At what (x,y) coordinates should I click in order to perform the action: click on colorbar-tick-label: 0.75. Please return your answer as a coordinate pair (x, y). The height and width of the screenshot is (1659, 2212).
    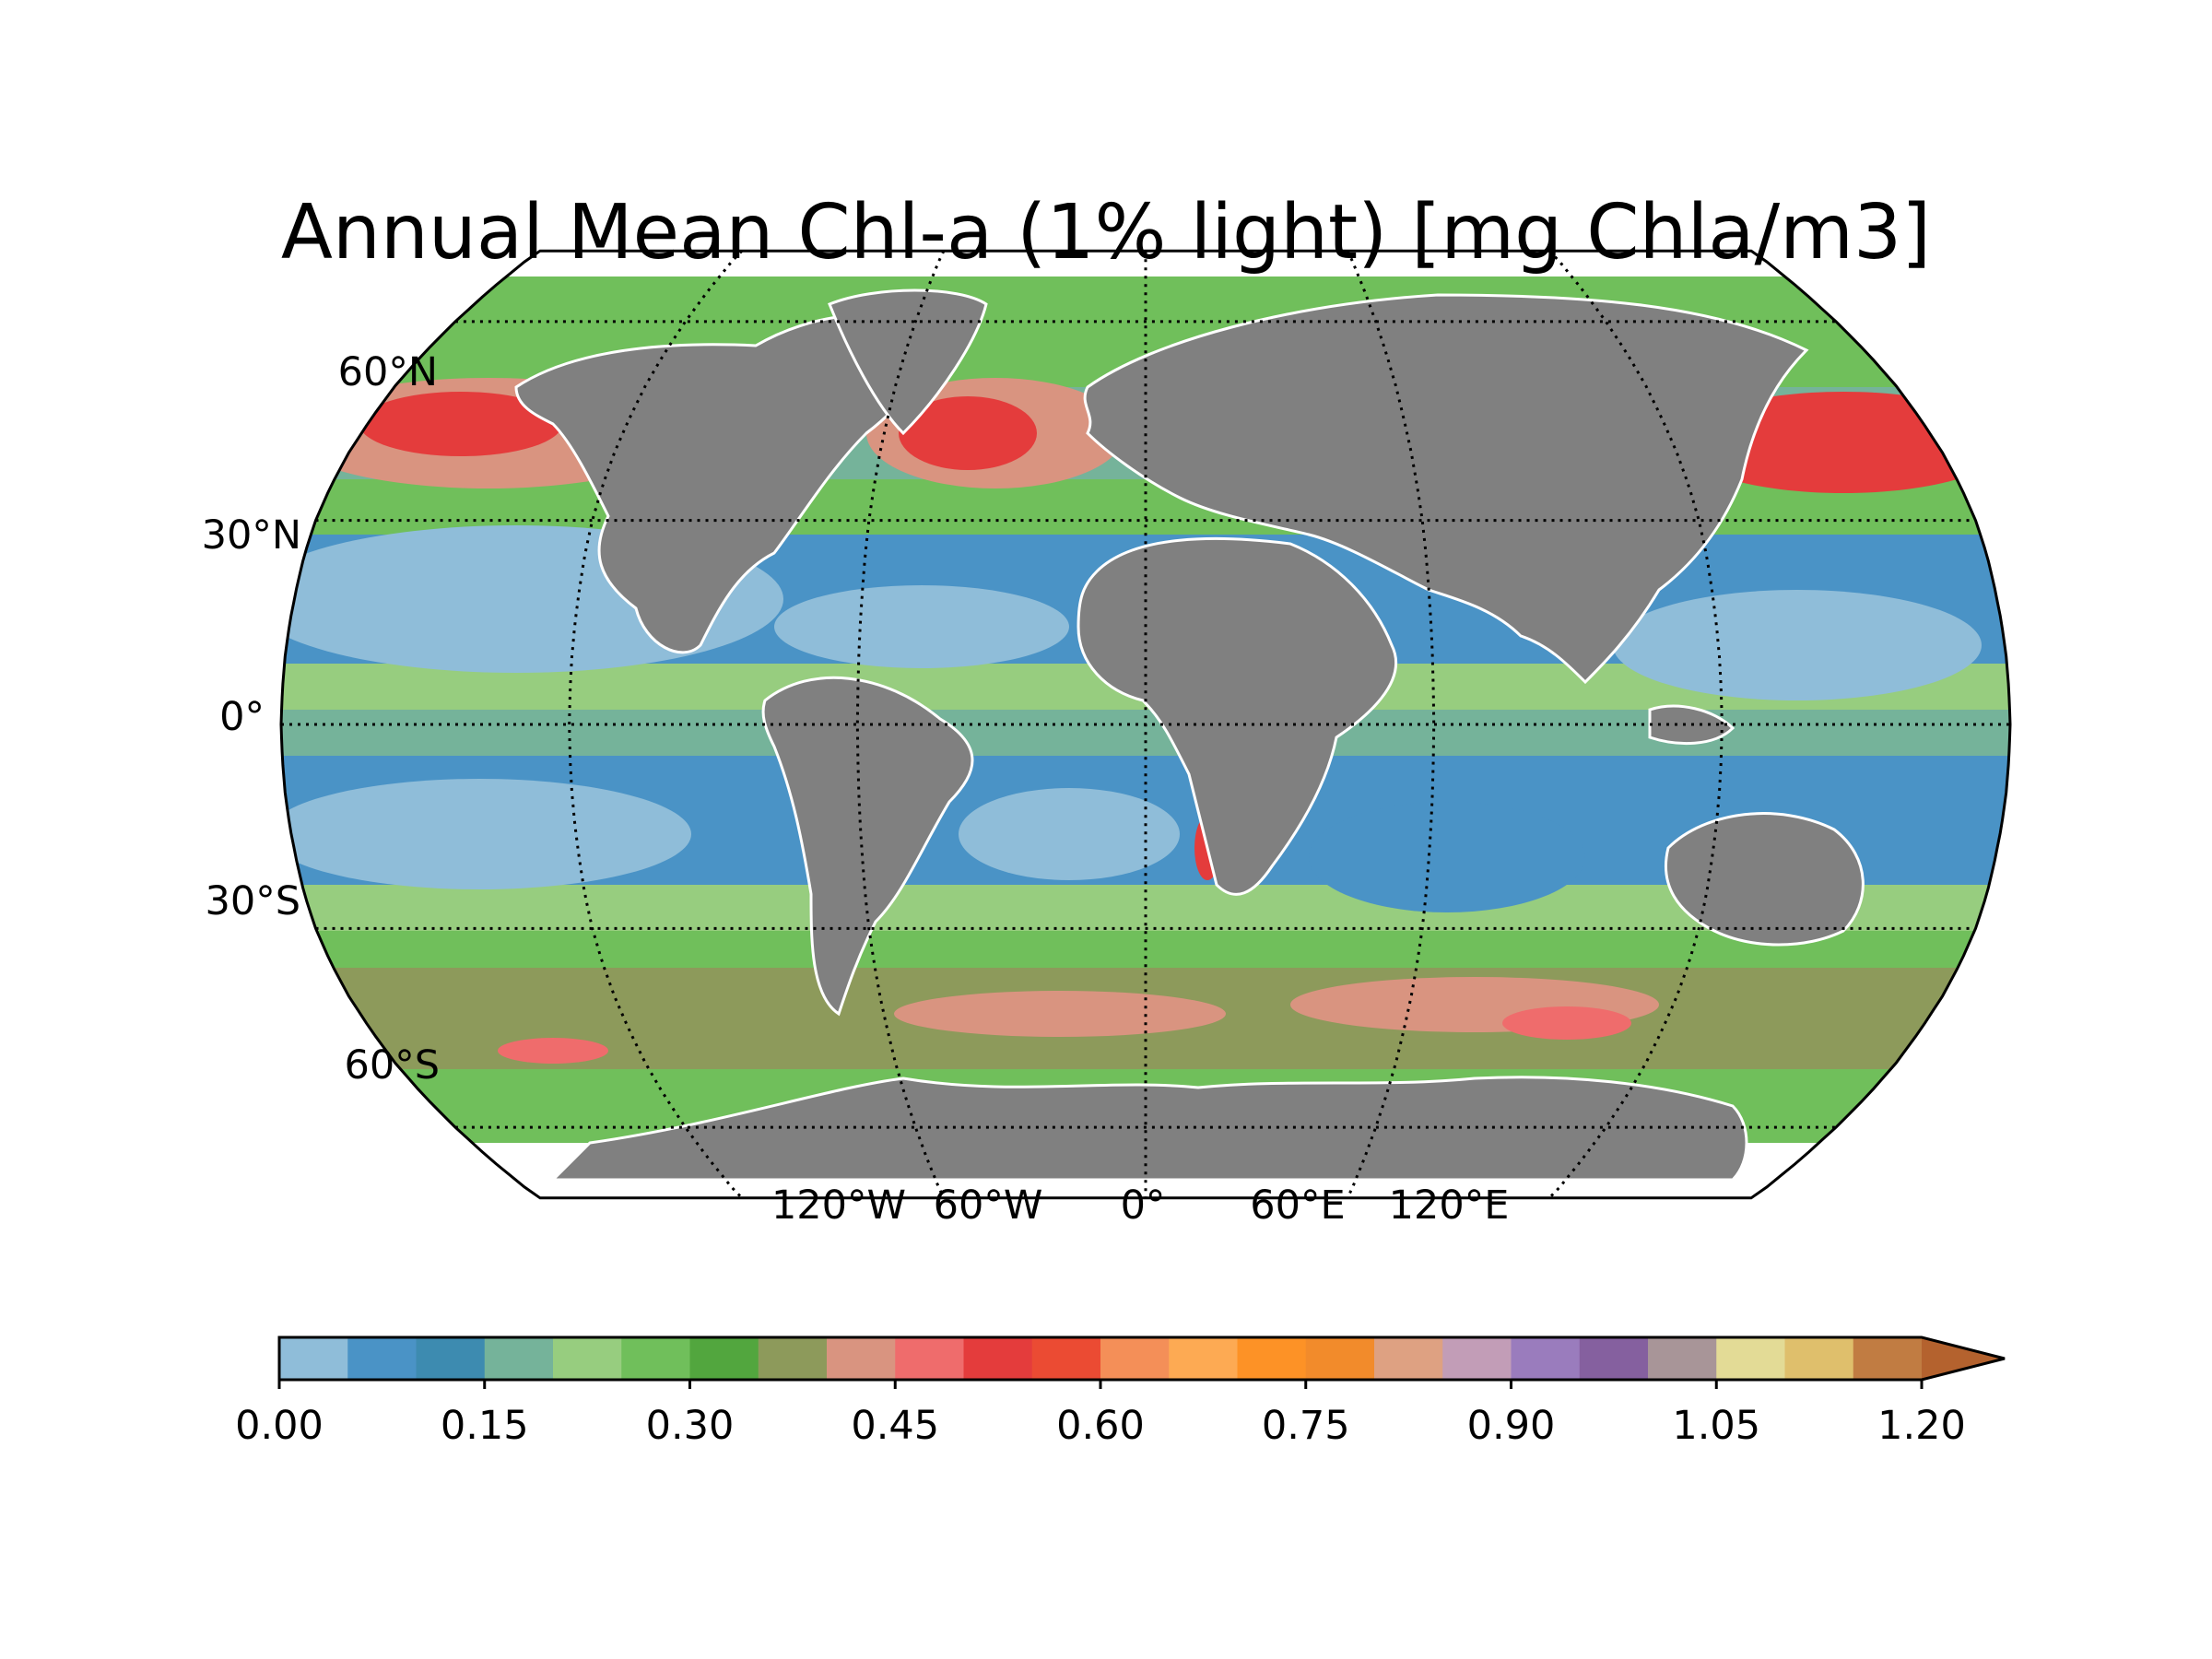
    Looking at the image, I should click on (1306, 1426).